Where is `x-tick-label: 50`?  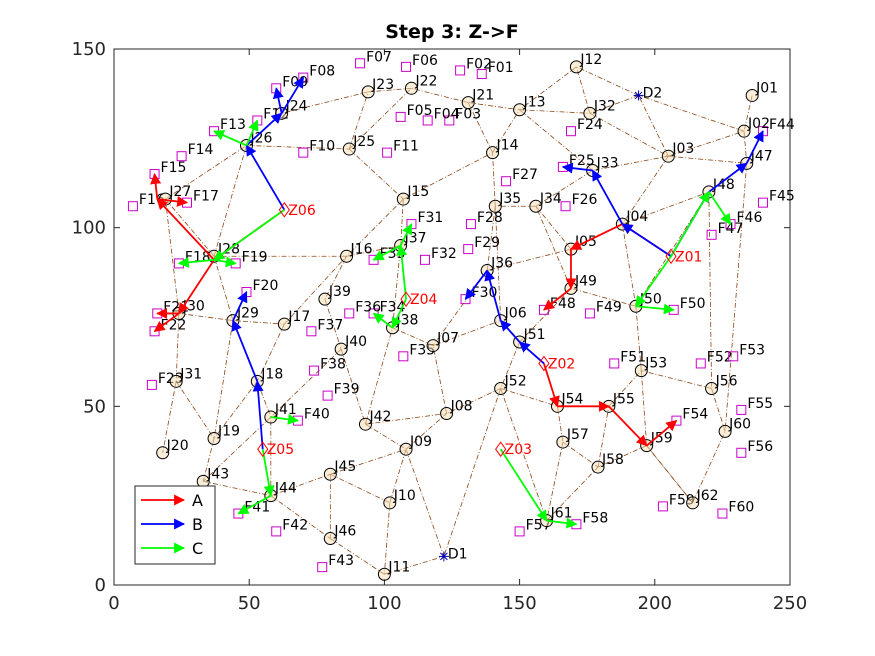
x-tick-label: 50 is located at coordinates (249, 603).